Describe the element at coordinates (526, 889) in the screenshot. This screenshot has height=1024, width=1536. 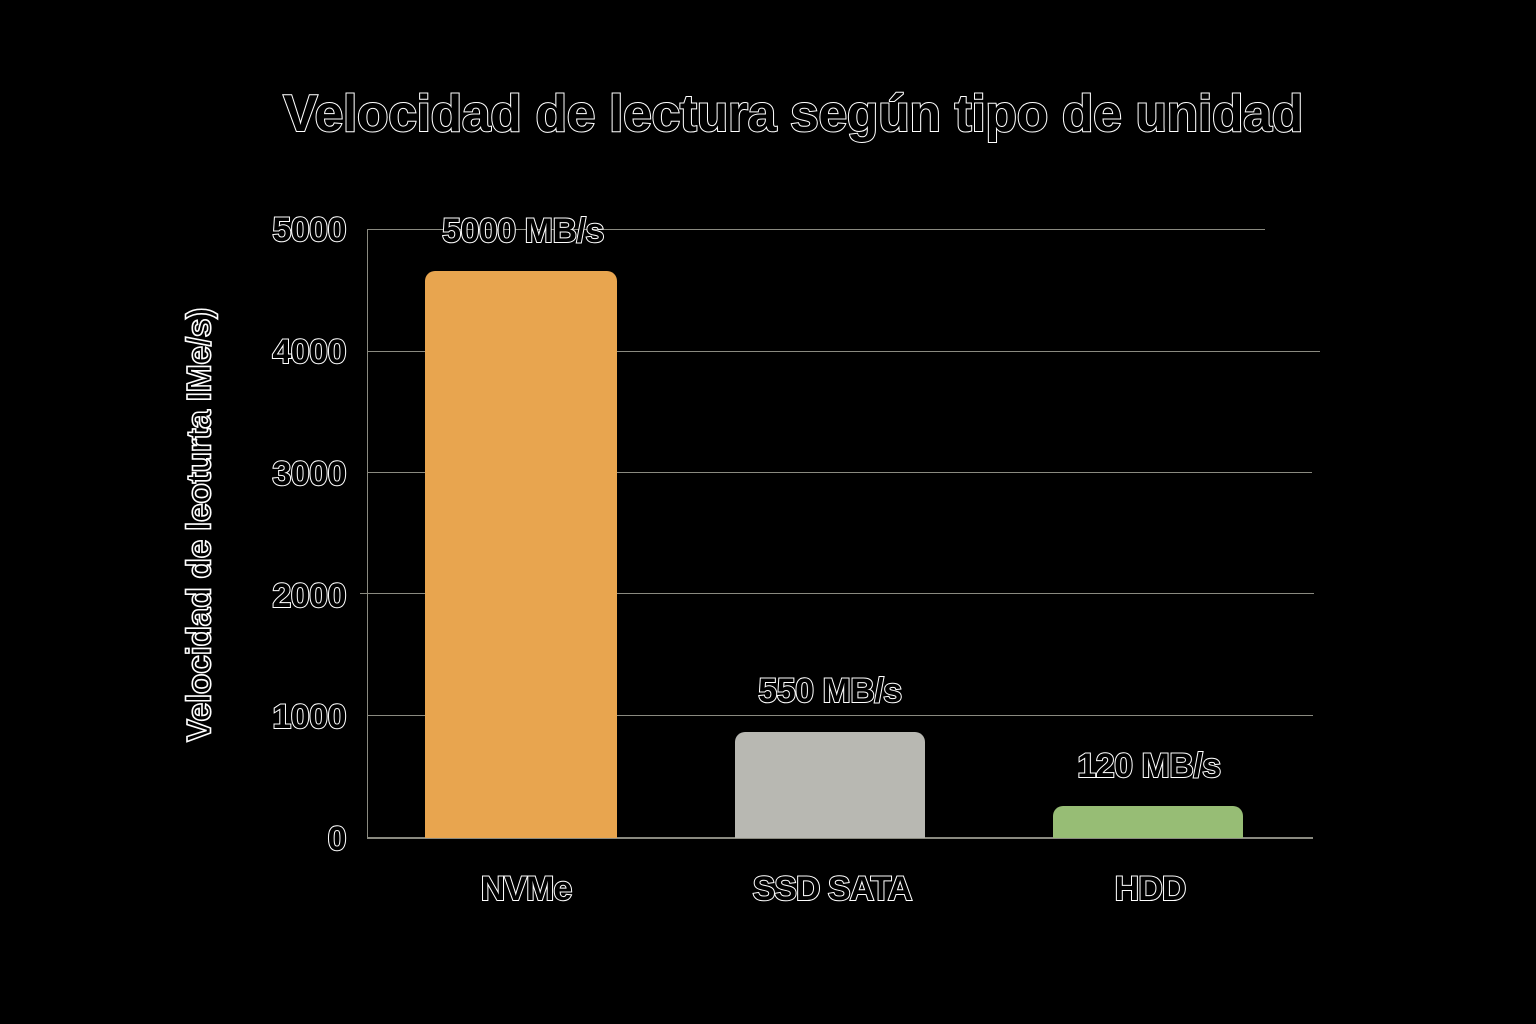
I see `x-label-nvme: NVMe` at that location.